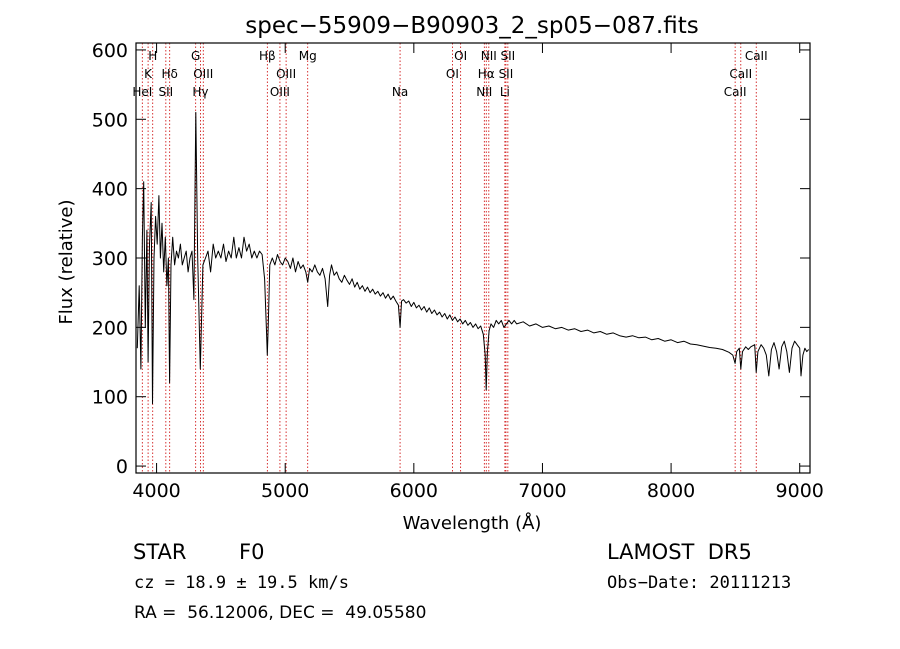 The width and height of the screenshot is (900, 649). Describe the element at coordinates (472, 26) in the screenshot. I see `chart-title: spec−55909−B90903_2_sp05−087.fits` at that location.